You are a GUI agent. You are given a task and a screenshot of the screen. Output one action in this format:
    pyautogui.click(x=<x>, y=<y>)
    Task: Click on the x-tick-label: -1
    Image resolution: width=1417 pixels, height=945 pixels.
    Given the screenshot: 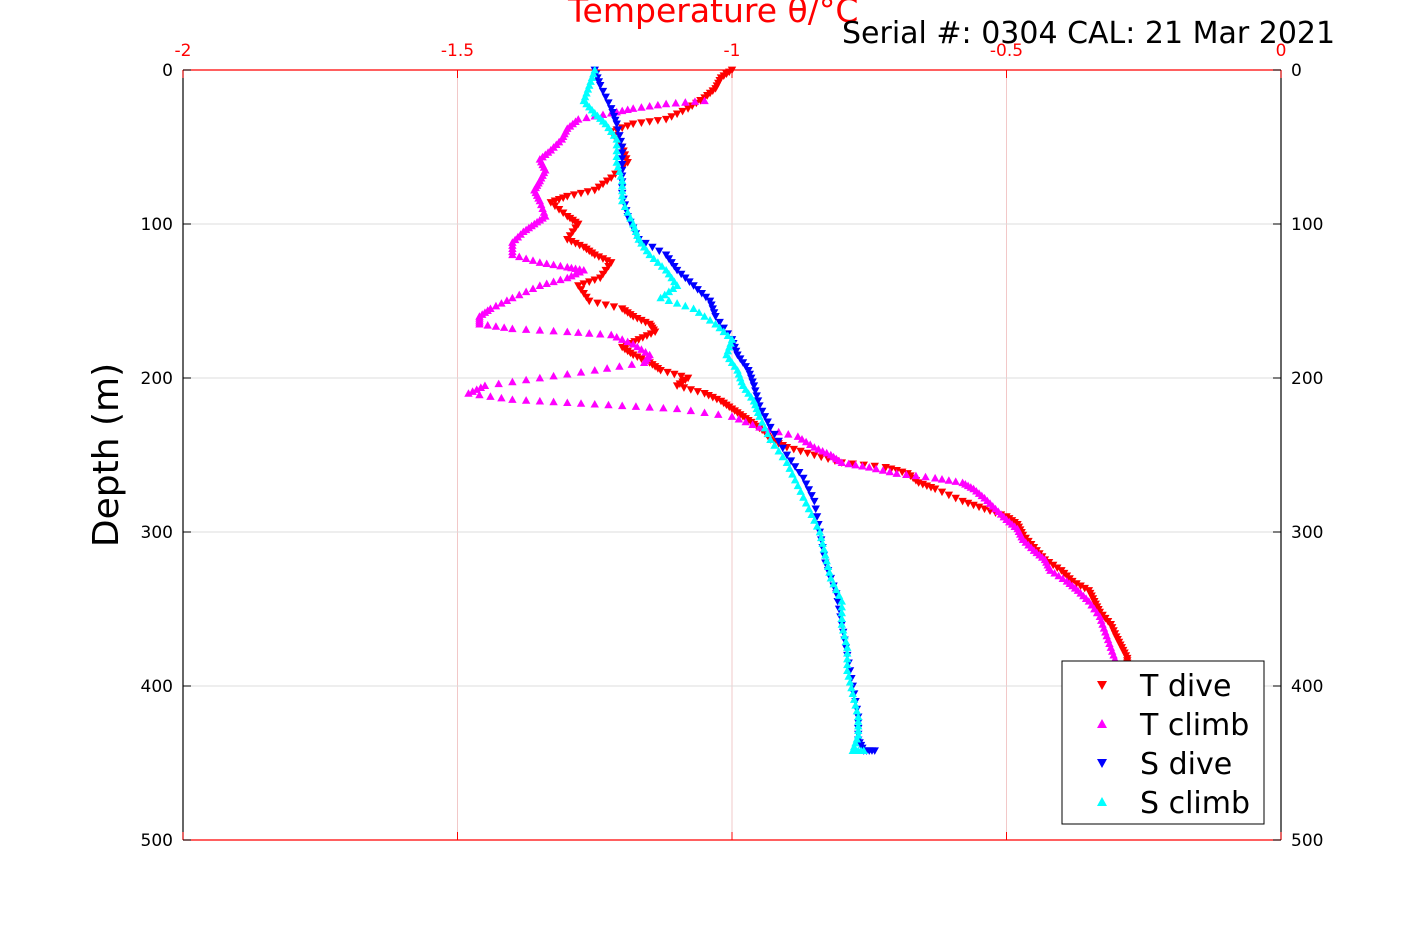 What is the action you would take?
    pyautogui.click(x=732, y=51)
    